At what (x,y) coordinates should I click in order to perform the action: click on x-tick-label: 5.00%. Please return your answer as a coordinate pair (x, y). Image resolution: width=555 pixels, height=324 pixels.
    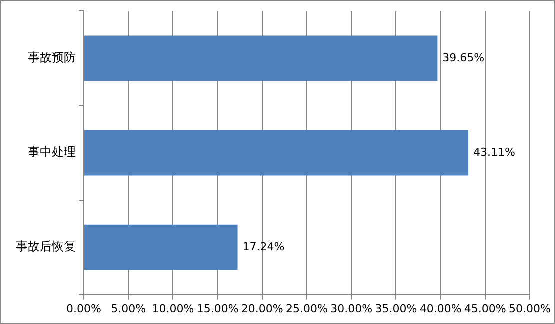
    Looking at the image, I should click on (128, 309).